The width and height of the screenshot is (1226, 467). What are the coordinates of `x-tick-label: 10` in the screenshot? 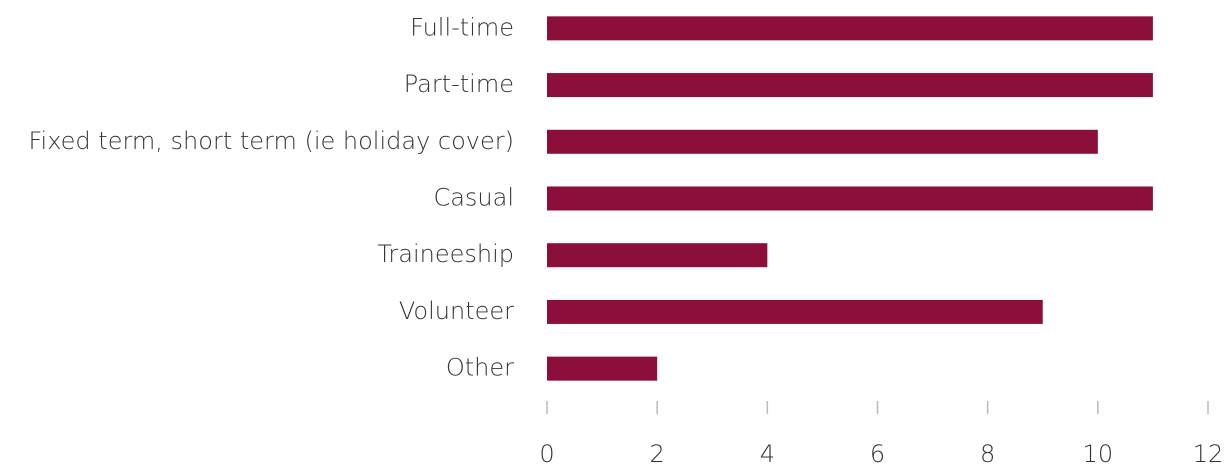 It's located at (1098, 453).